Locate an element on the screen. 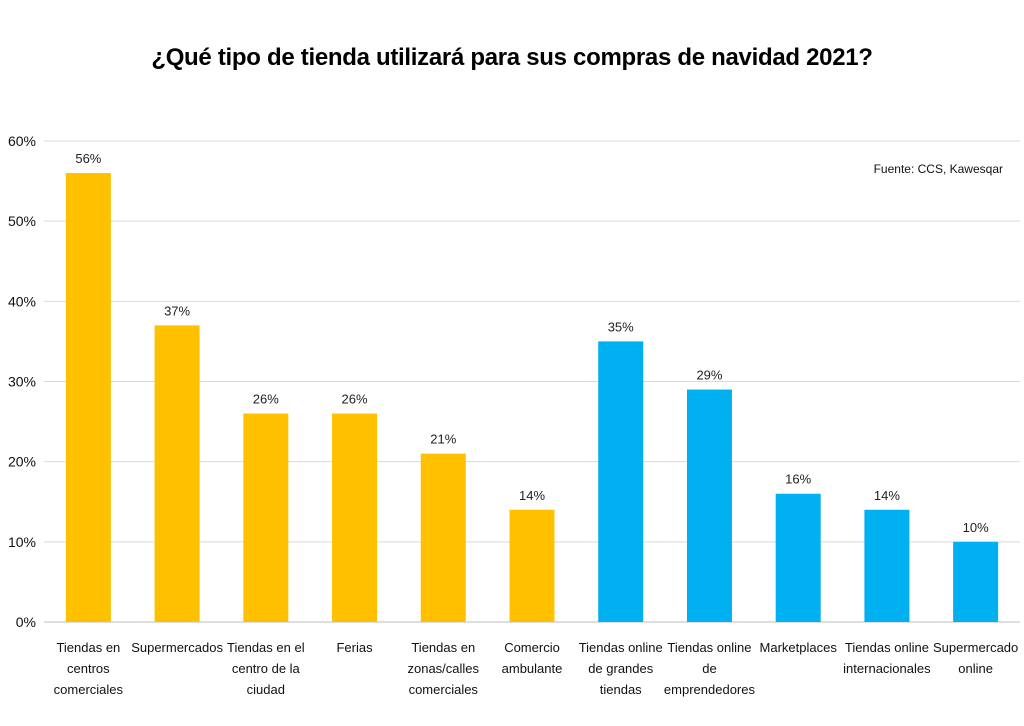  data-label: 16% is located at coordinates (798, 479).